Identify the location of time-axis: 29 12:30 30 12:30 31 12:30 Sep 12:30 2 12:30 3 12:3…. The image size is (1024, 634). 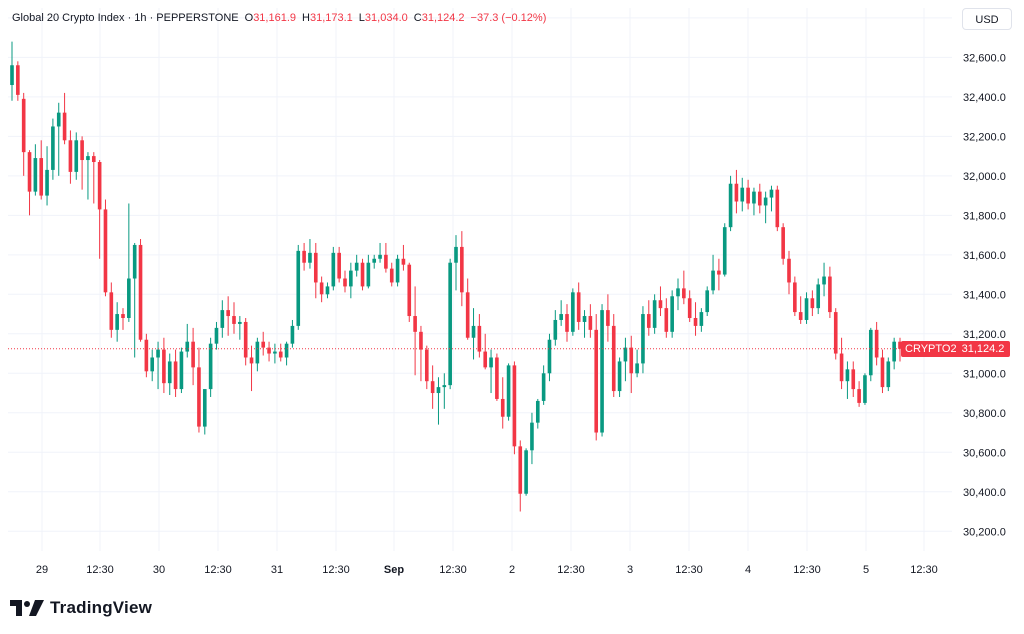
(487, 570).